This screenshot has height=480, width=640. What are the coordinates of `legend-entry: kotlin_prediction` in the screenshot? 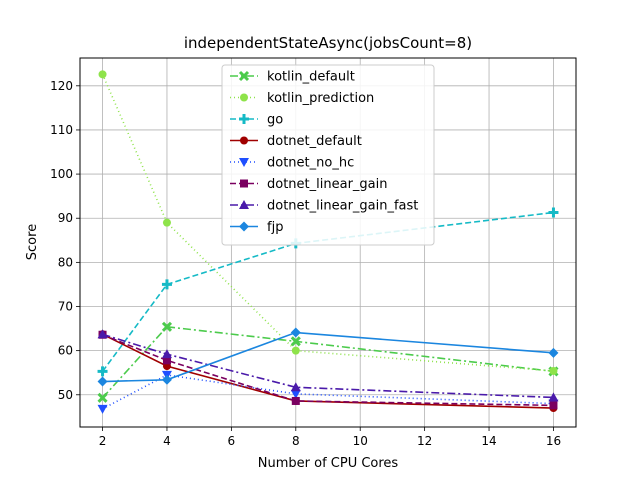 It's located at (302, 98).